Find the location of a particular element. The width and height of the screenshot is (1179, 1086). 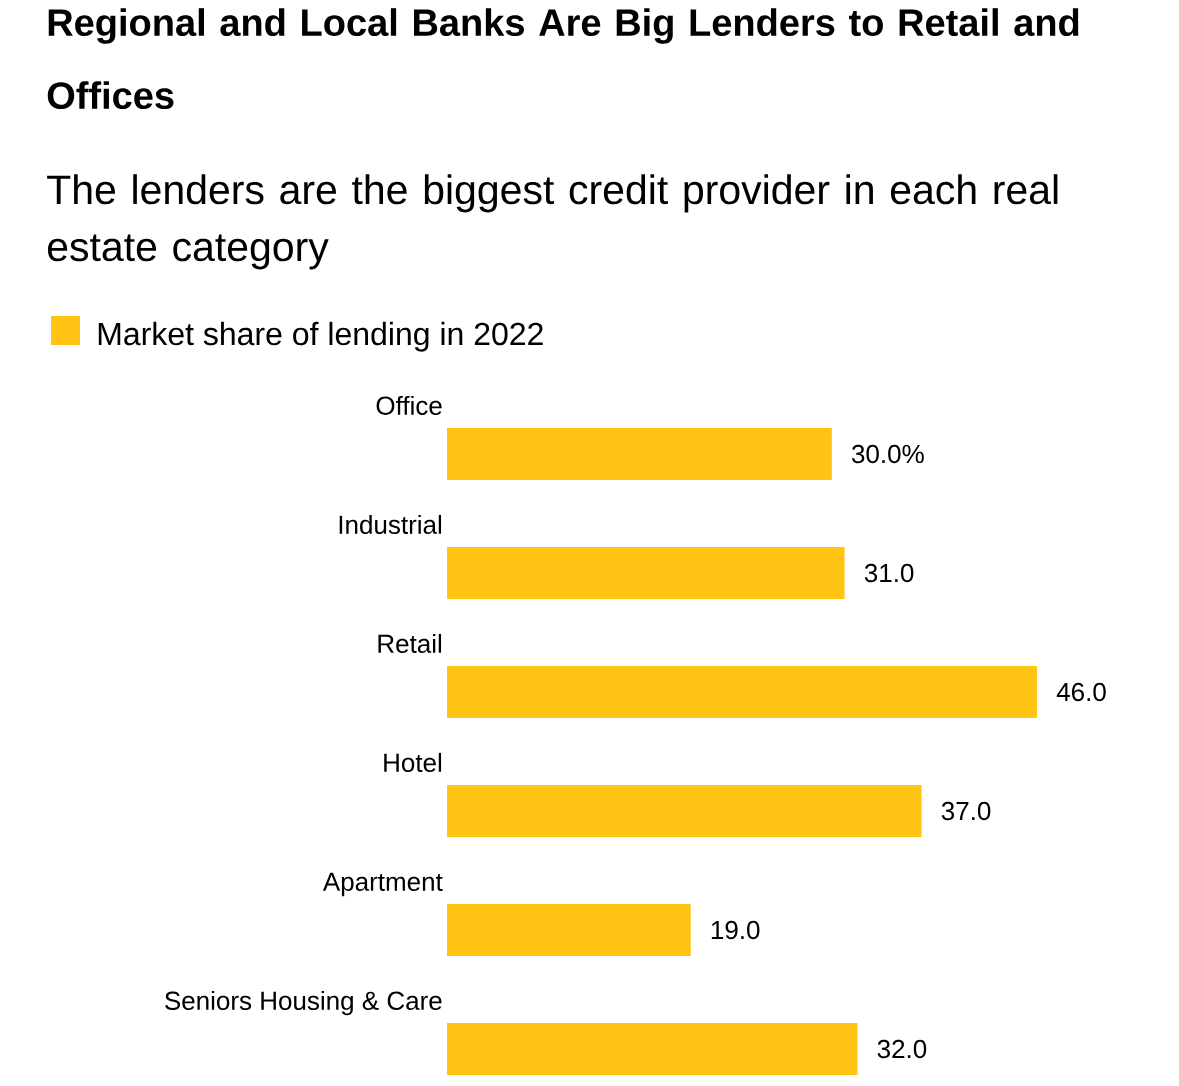

data-label: 37.0 is located at coordinates (966, 811).